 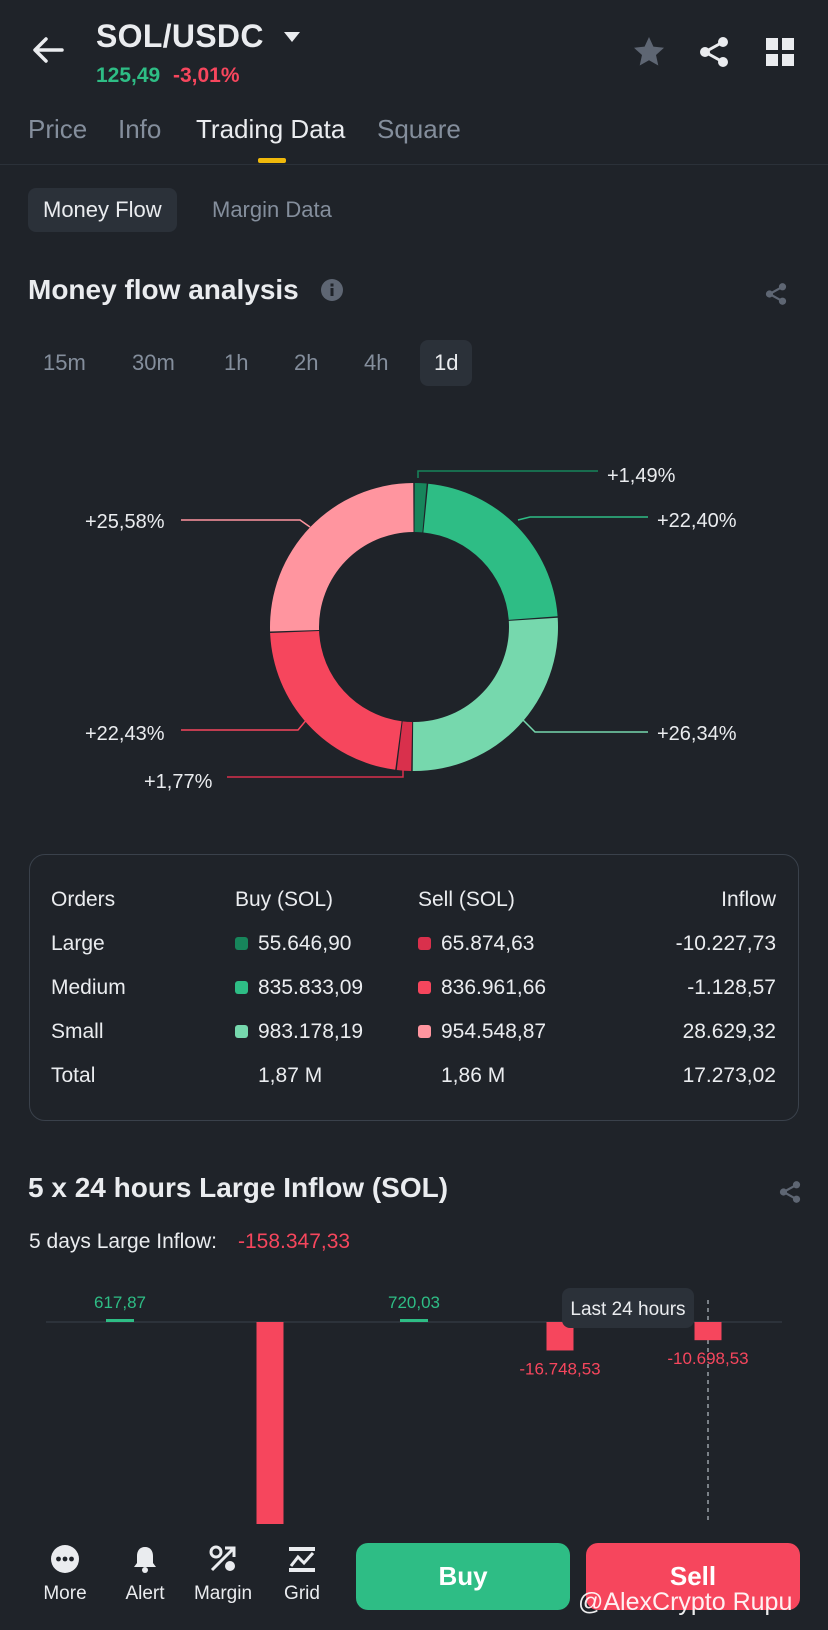 I want to click on timeframe-15m: 15m, so click(x=64, y=362).